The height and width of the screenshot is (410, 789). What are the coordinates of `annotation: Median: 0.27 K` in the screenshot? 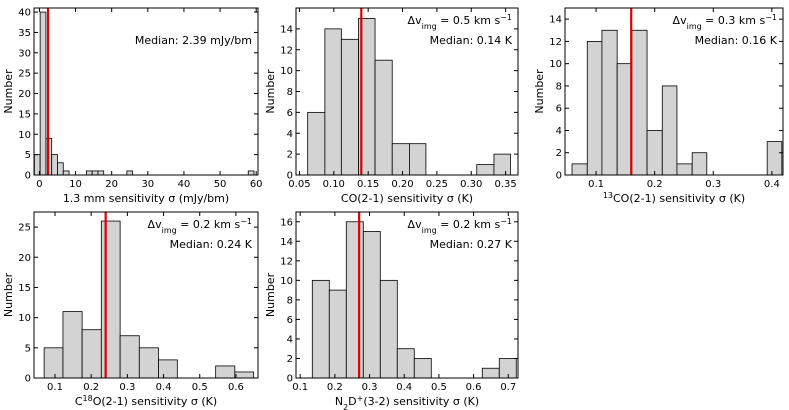 It's located at (471, 244).